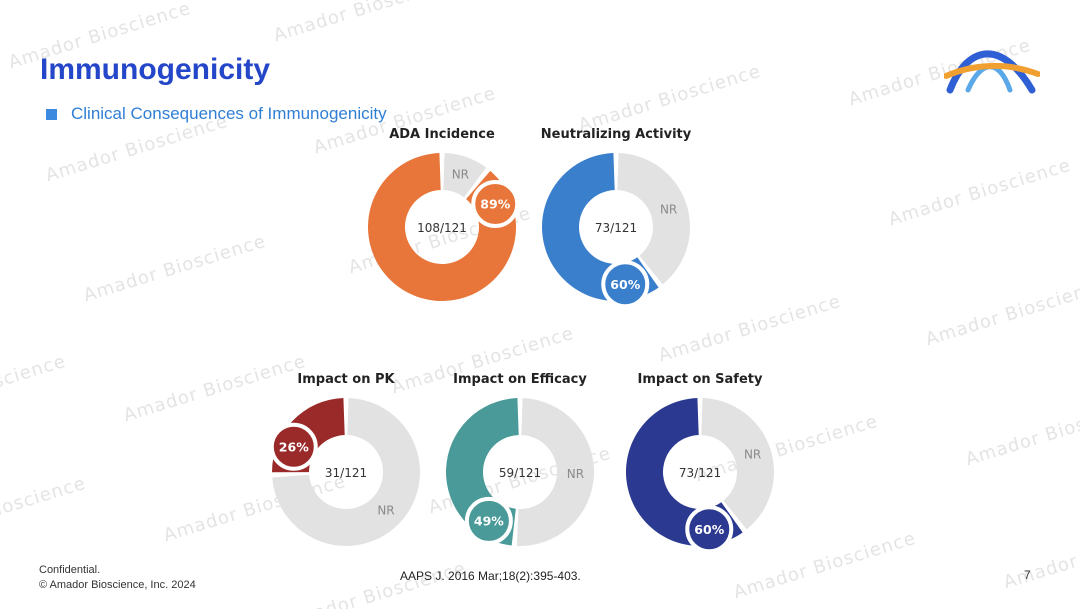 This screenshot has height=609, width=1080. I want to click on donut-chart-impact-efficacy: NR 59/121 49%, so click(520, 472).